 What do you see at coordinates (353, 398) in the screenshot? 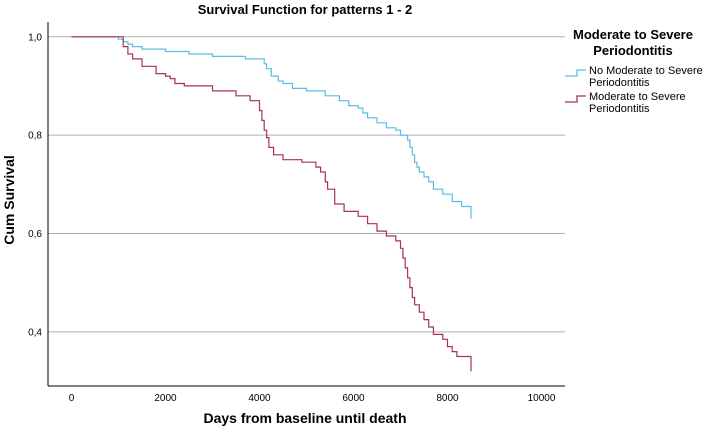
I see `x-tick-label: 6000` at bounding box center [353, 398].